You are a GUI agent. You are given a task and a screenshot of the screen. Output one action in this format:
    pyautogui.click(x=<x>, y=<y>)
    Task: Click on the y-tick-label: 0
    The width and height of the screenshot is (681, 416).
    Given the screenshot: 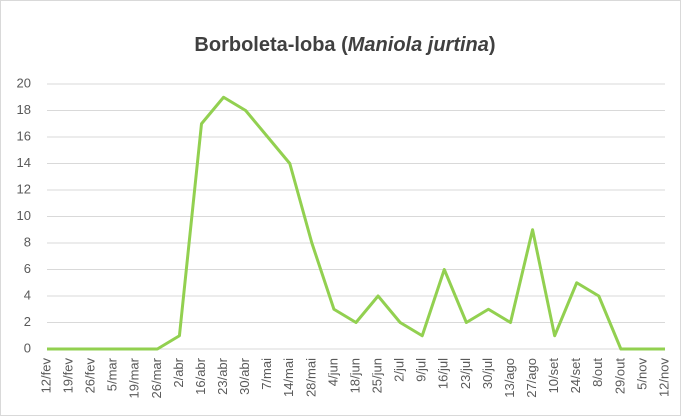 What is the action you would take?
    pyautogui.click(x=27, y=347)
    